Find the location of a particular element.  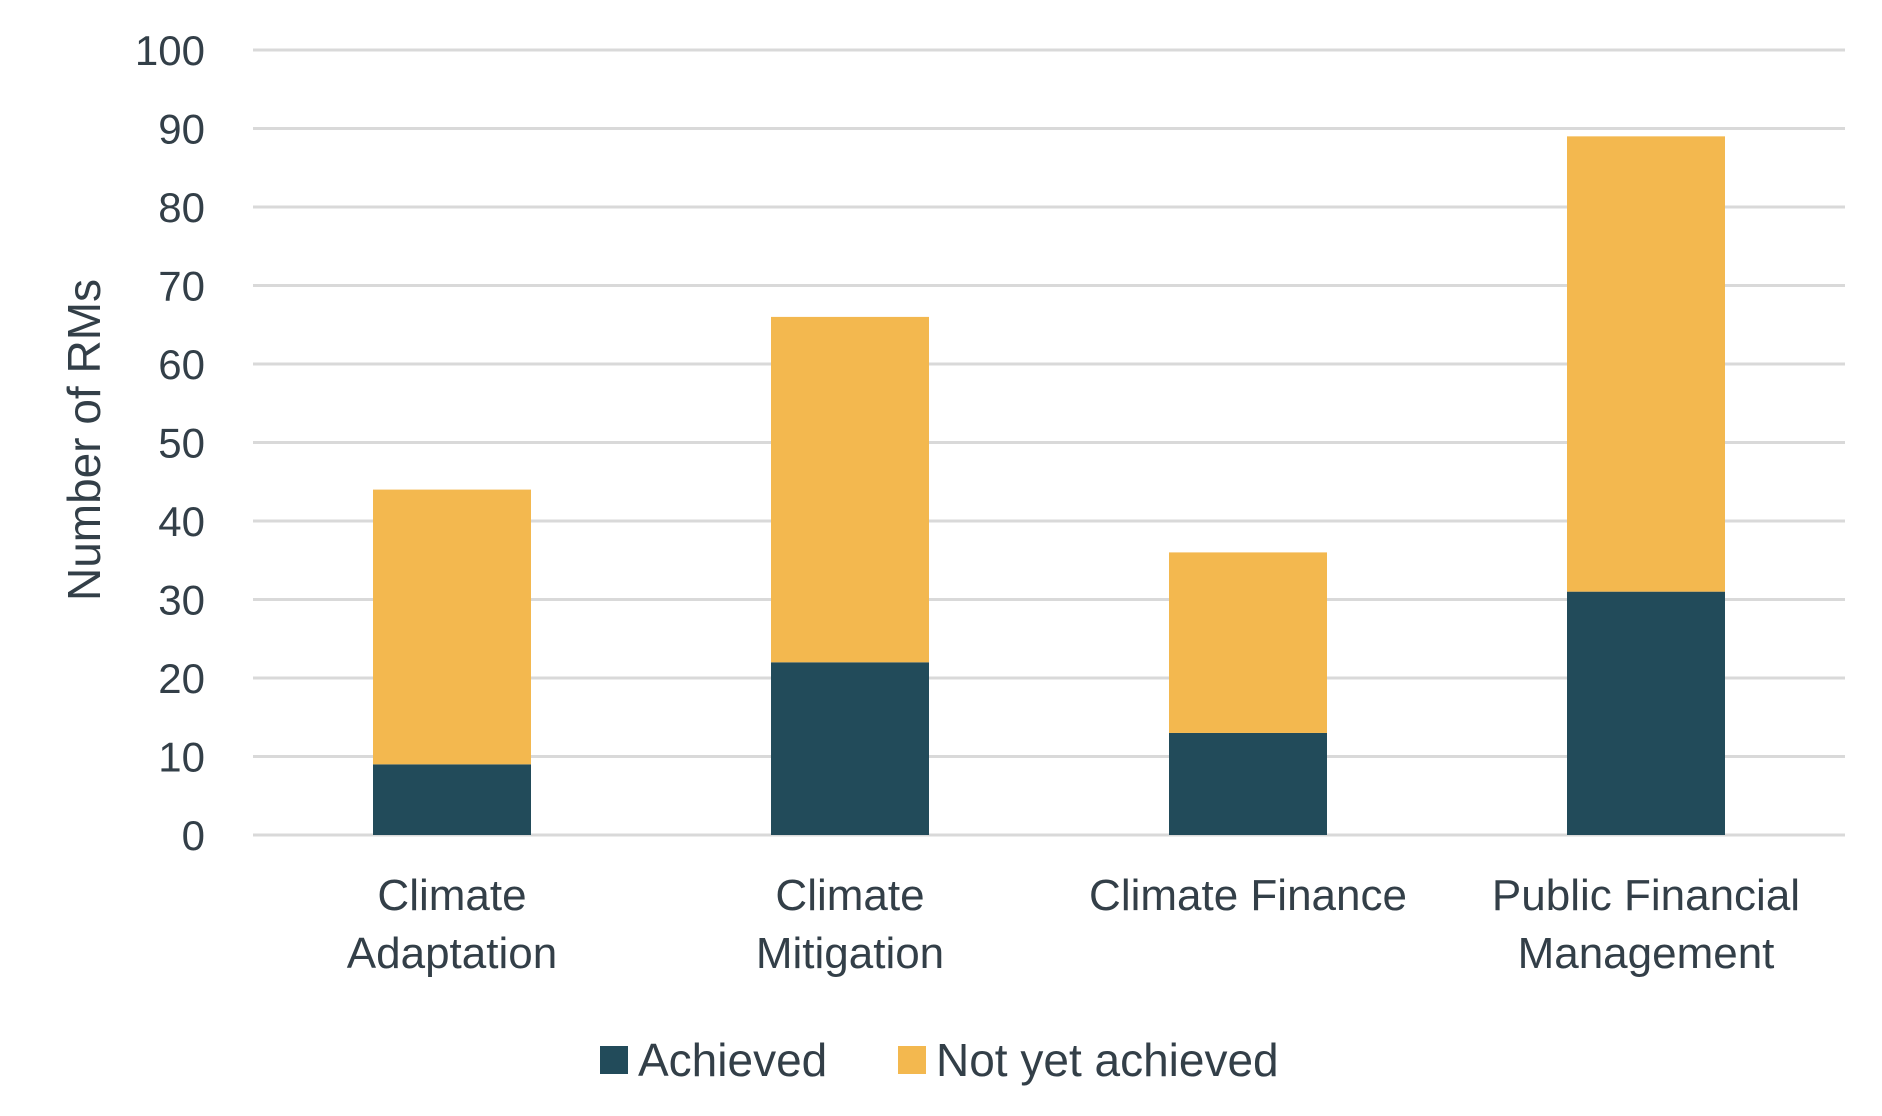

y-tick-label: 70 is located at coordinates (181, 286).